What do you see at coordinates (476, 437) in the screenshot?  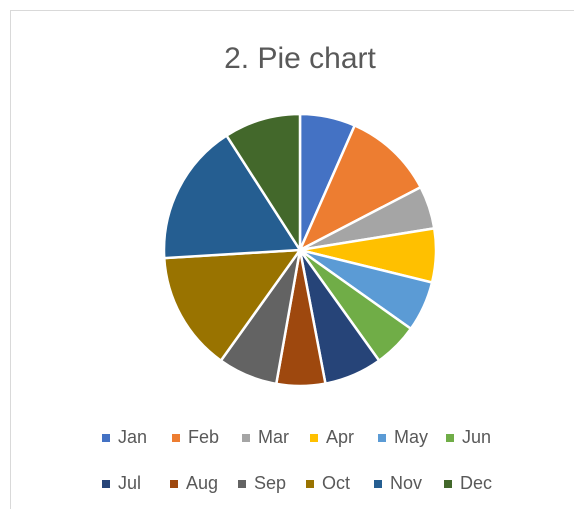 I see `legend-label: Jun` at bounding box center [476, 437].